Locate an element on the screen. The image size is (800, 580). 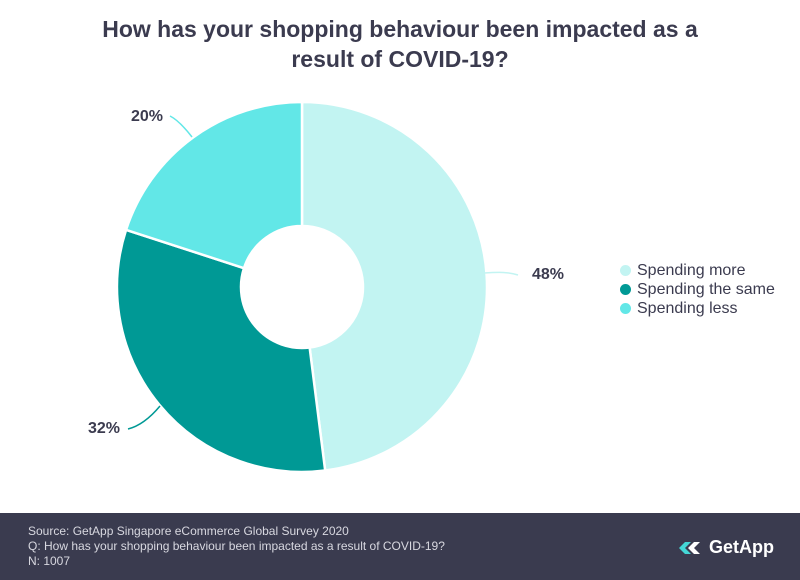
legend-item-spending-more: Spending more is located at coordinates (697, 270).